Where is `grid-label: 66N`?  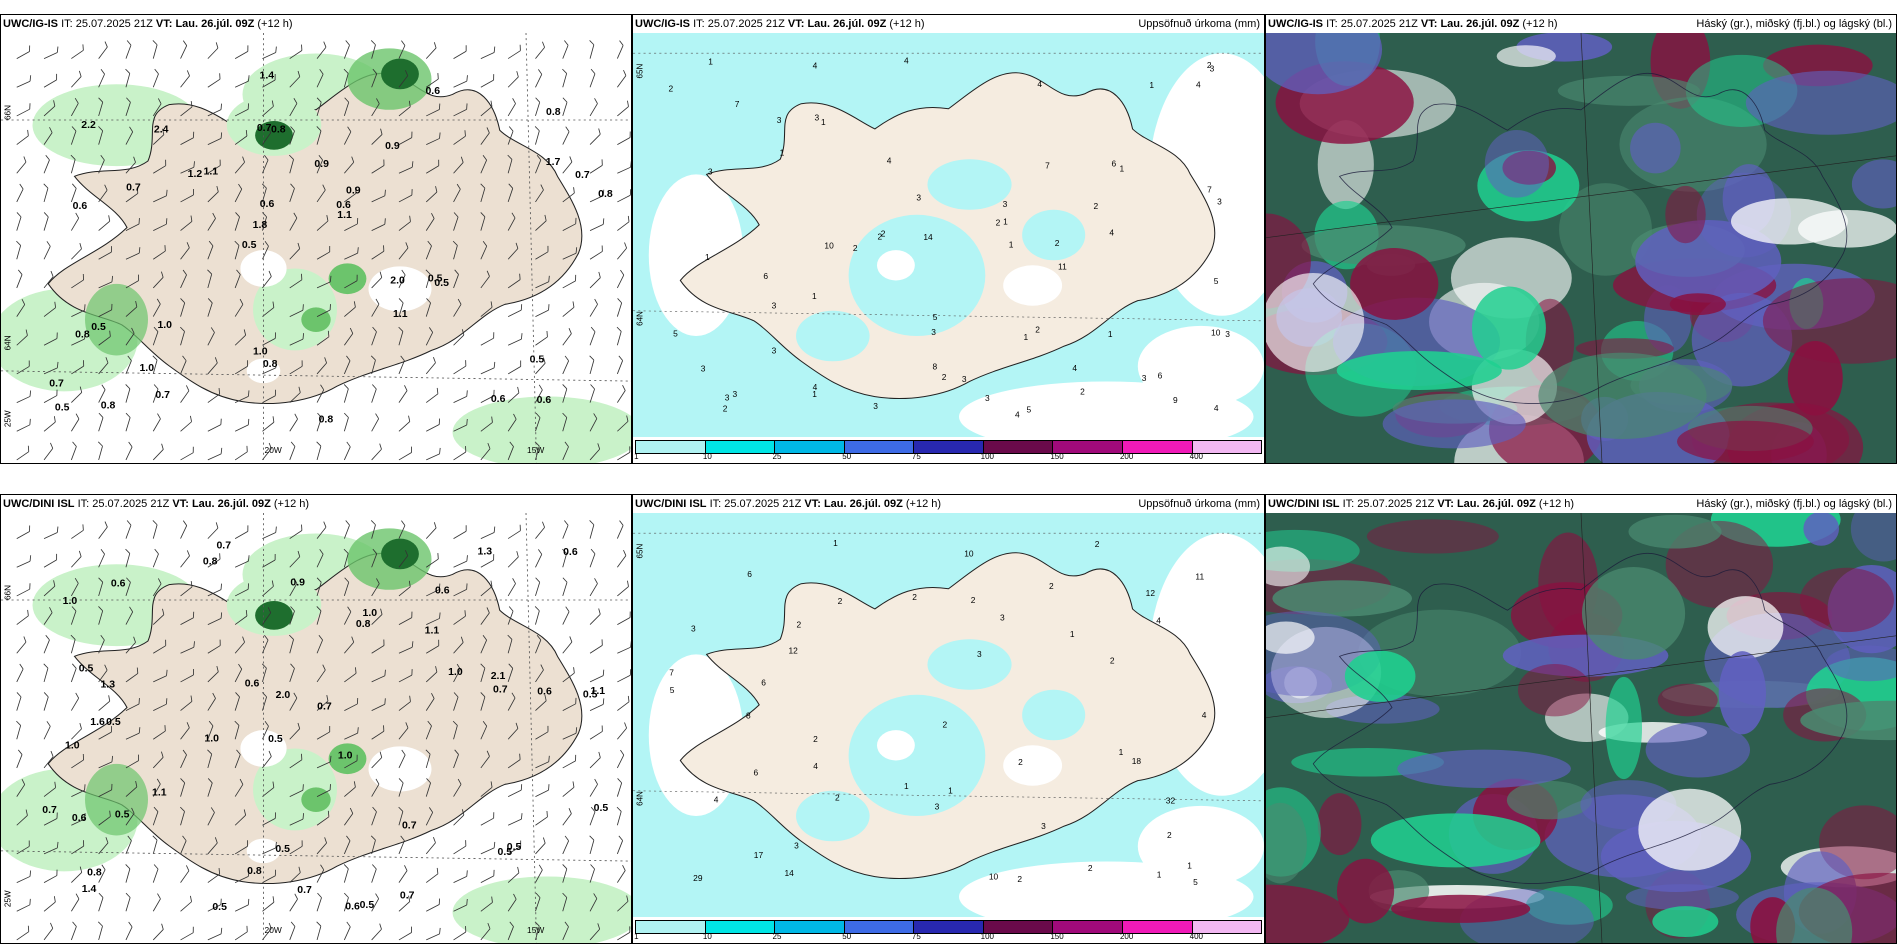 grid-label: 66N is located at coordinates (7, 592).